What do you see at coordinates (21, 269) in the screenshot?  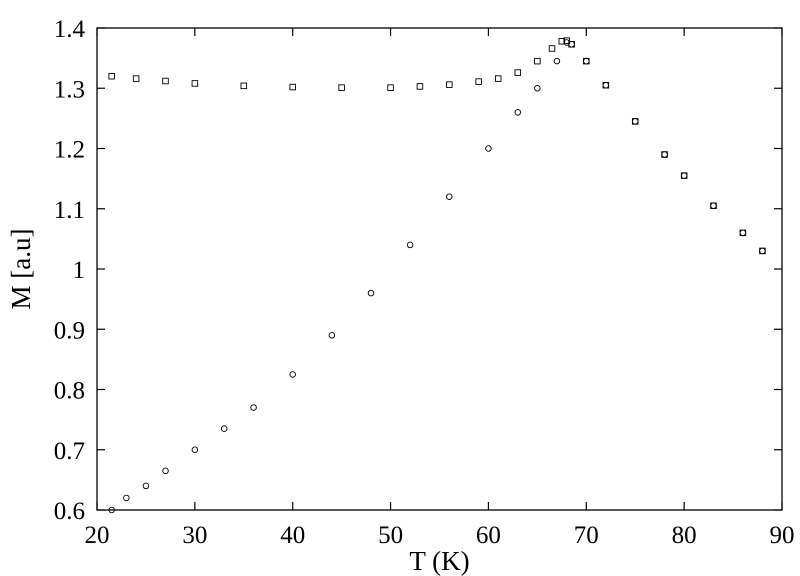 I see `y-axis-label: M [a.u]` at bounding box center [21, 269].